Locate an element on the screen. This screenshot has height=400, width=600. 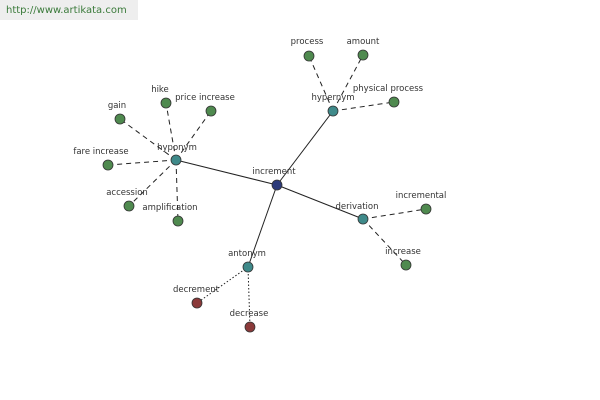
node-label: price increase is located at coordinates (205, 98).